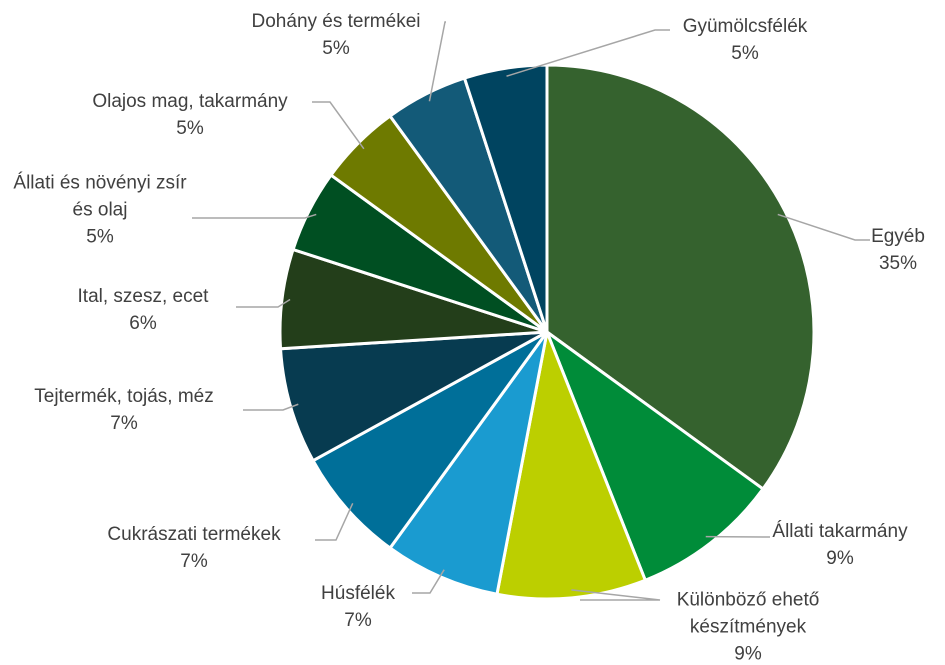  Describe the element at coordinates (898, 263) in the screenshot. I see `value-label: 35%` at that location.